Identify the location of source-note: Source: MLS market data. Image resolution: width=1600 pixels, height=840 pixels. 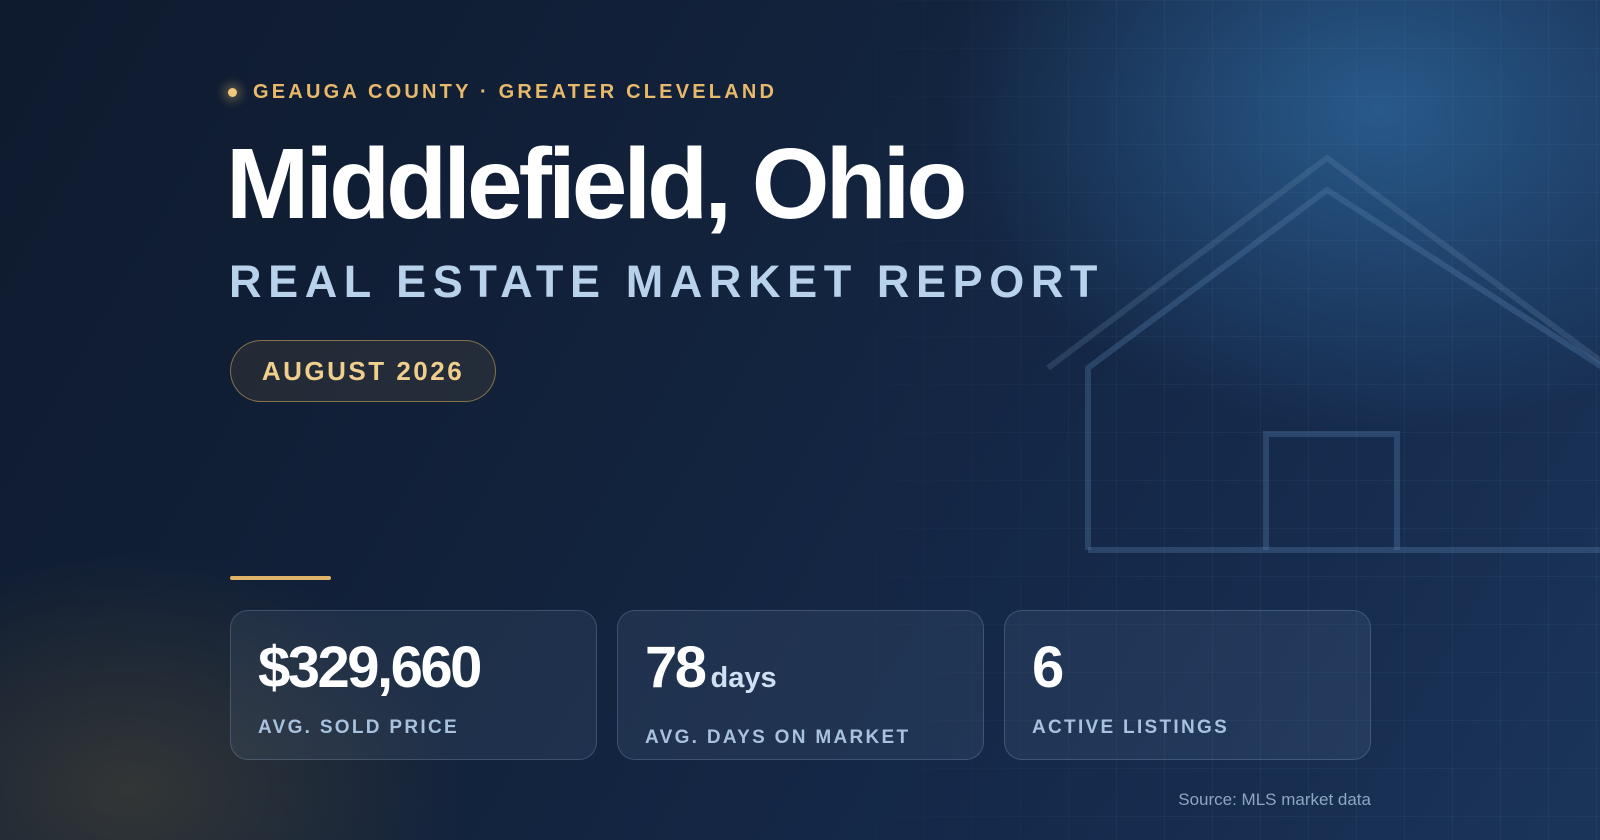
(1274, 799).